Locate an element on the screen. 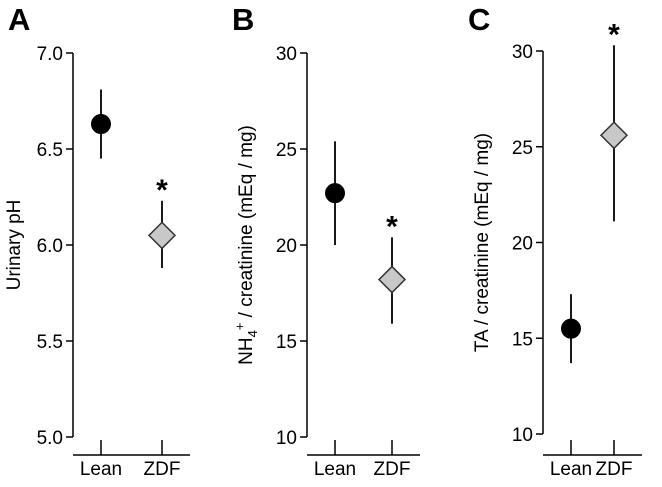  y-axis-label-main: NH is located at coordinates (246, 350).